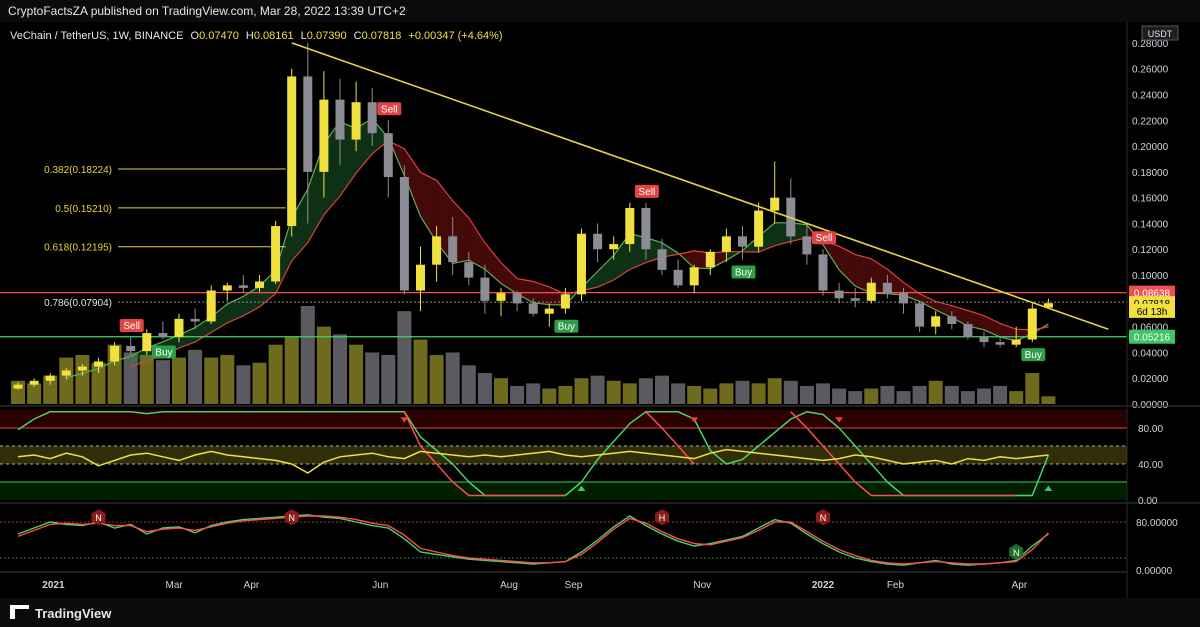 The height and width of the screenshot is (627, 1200). I want to click on price-tick-label: 0.22000, so click(1150, 121).